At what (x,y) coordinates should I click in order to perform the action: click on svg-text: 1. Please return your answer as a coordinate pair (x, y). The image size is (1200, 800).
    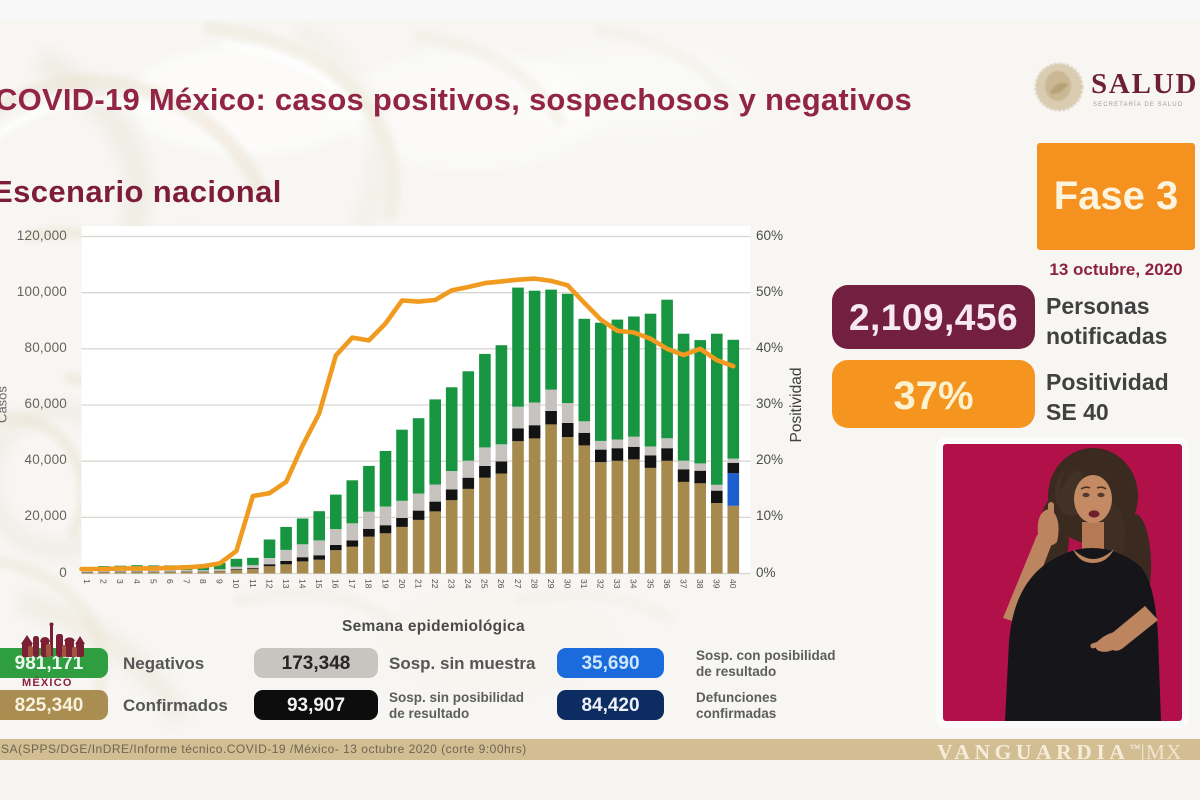
    Looking at the image, I should click on (87, 581).